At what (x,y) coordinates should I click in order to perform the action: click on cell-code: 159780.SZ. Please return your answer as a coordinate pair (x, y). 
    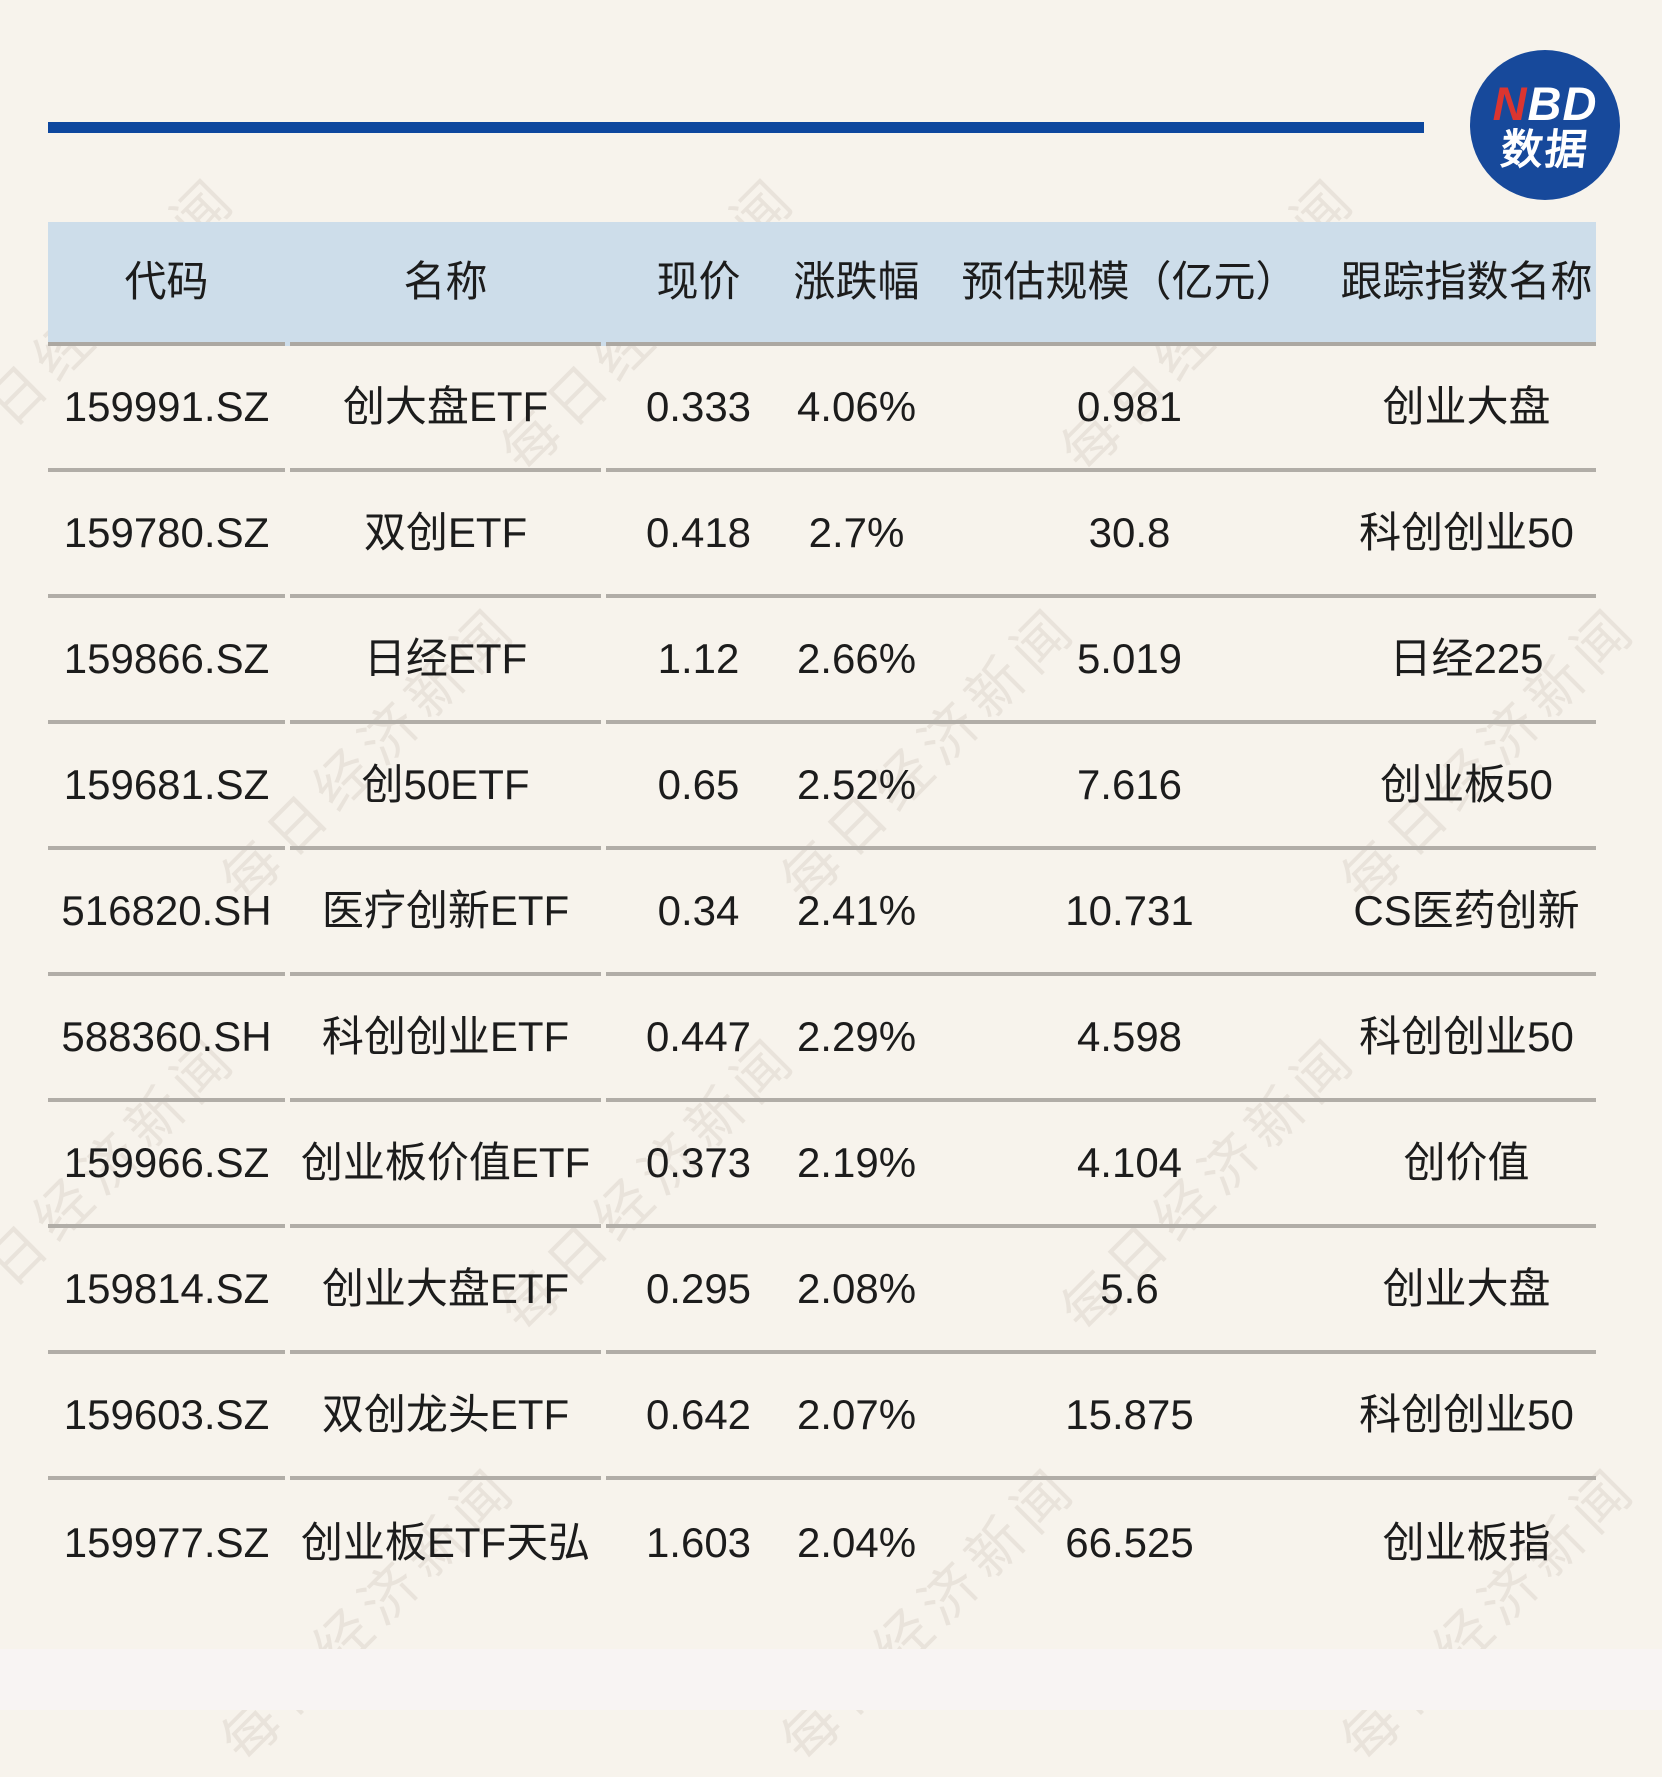
    Looking at the image, I should click on (166, 535).